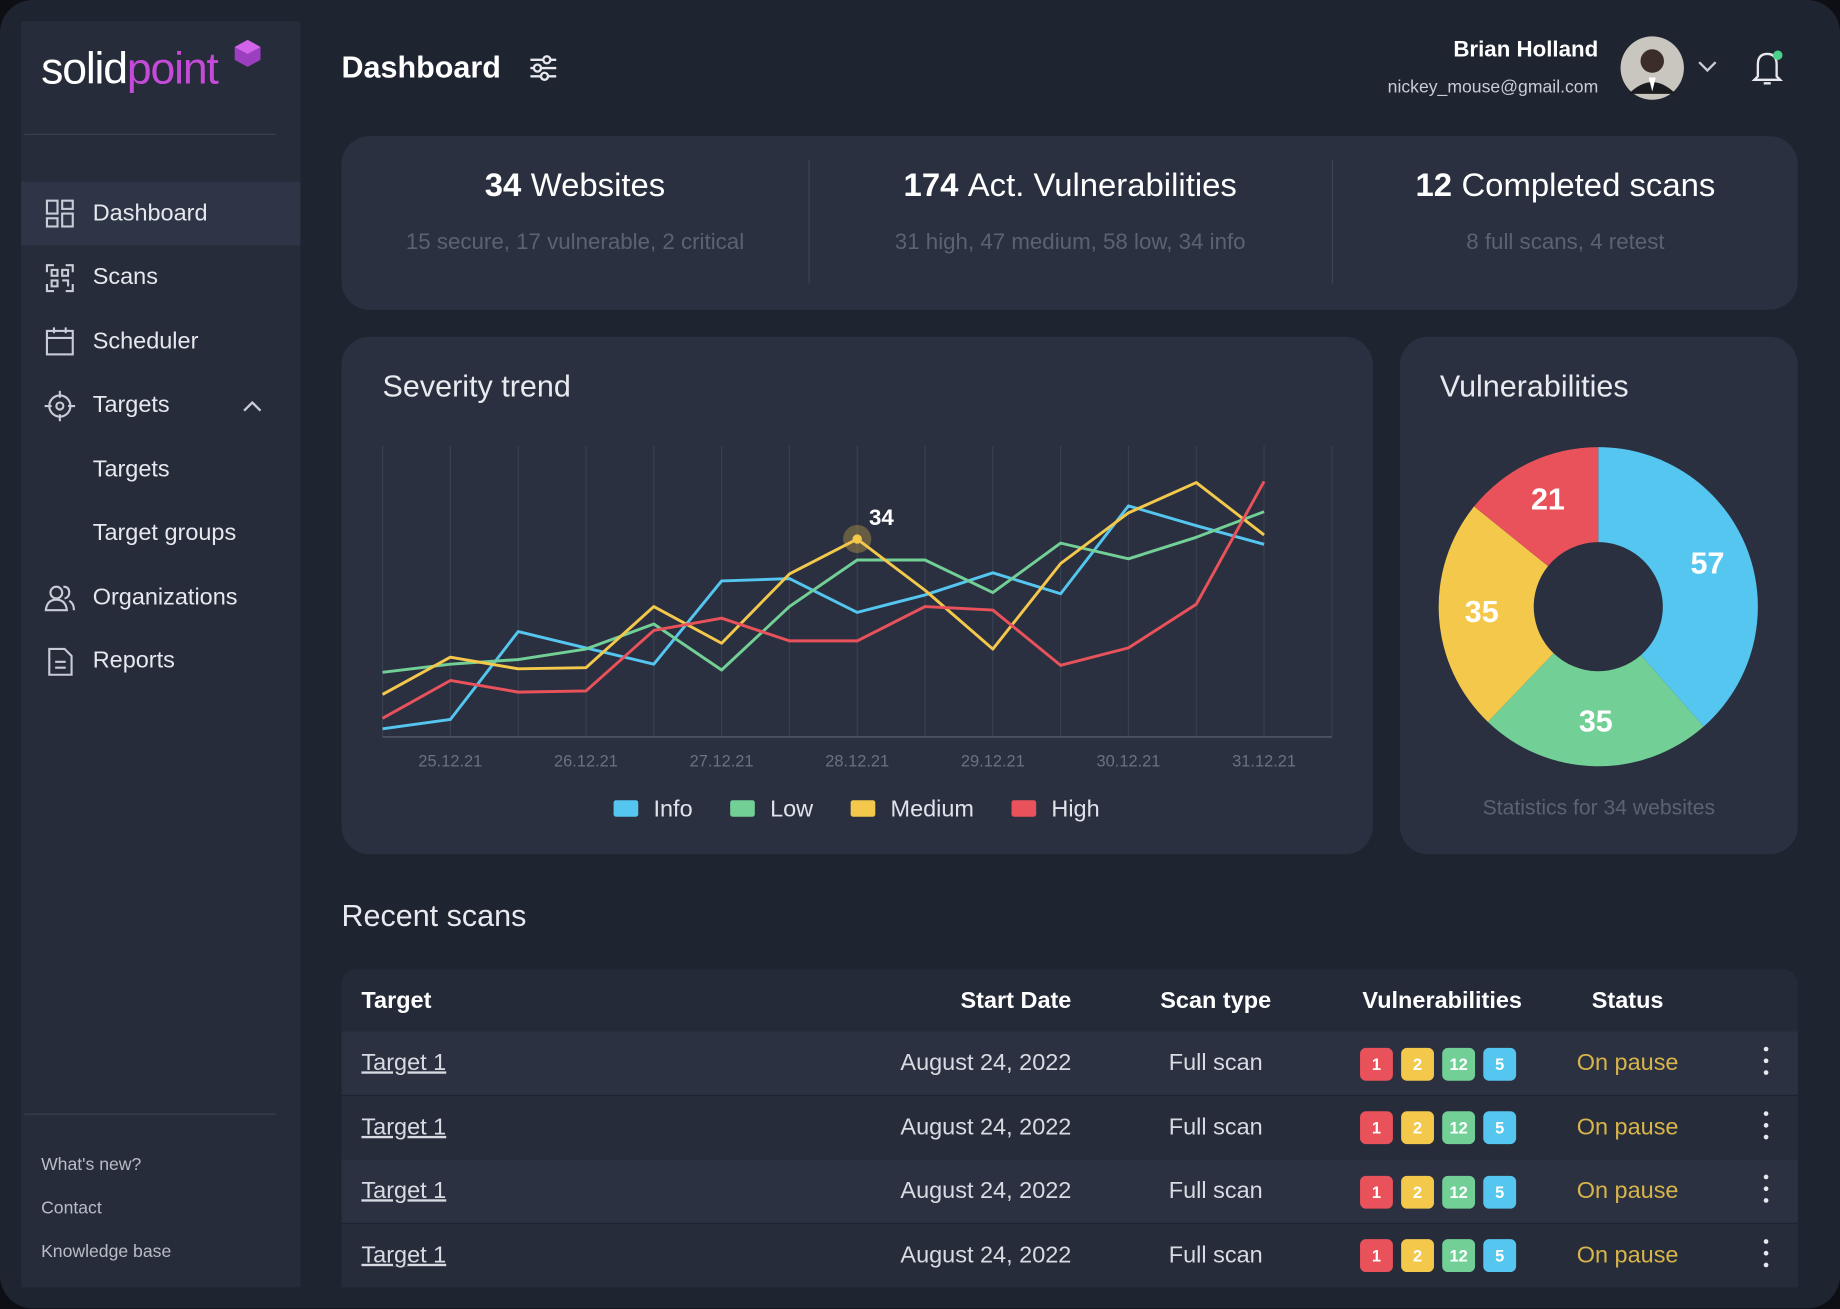 The width and height of the screenshot is (1840, 1309). I want to click on legend-label: Medium, so click(932, 809).